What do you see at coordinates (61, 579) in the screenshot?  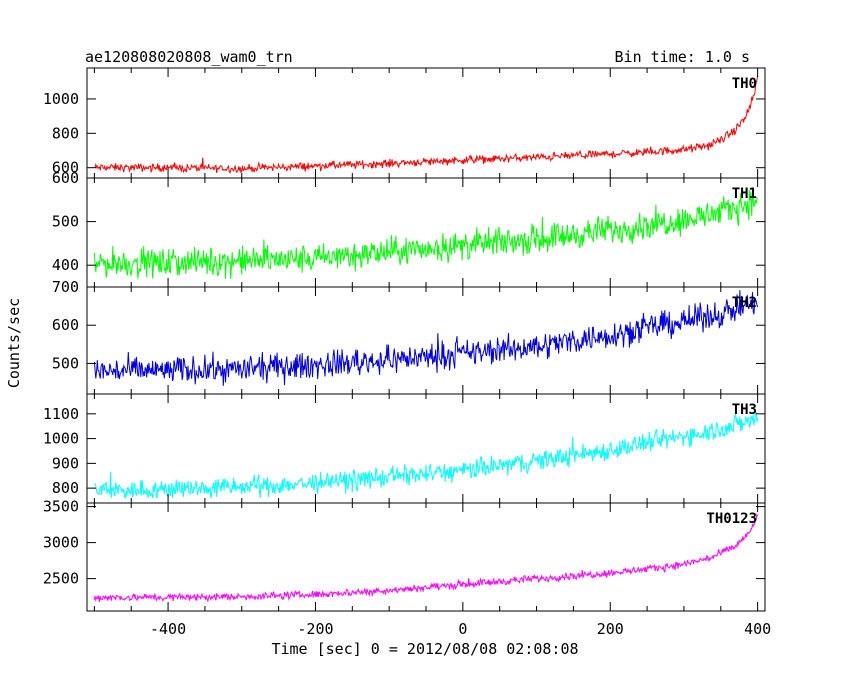 I see `y-tick-label: 2500` at bounding box center [61, 579].